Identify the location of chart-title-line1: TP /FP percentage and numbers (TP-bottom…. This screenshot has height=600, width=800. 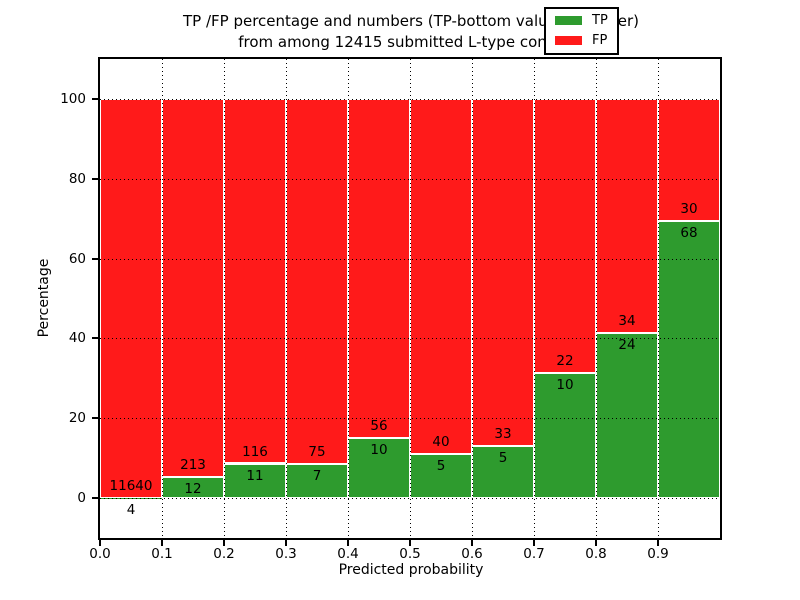
(411, 21).